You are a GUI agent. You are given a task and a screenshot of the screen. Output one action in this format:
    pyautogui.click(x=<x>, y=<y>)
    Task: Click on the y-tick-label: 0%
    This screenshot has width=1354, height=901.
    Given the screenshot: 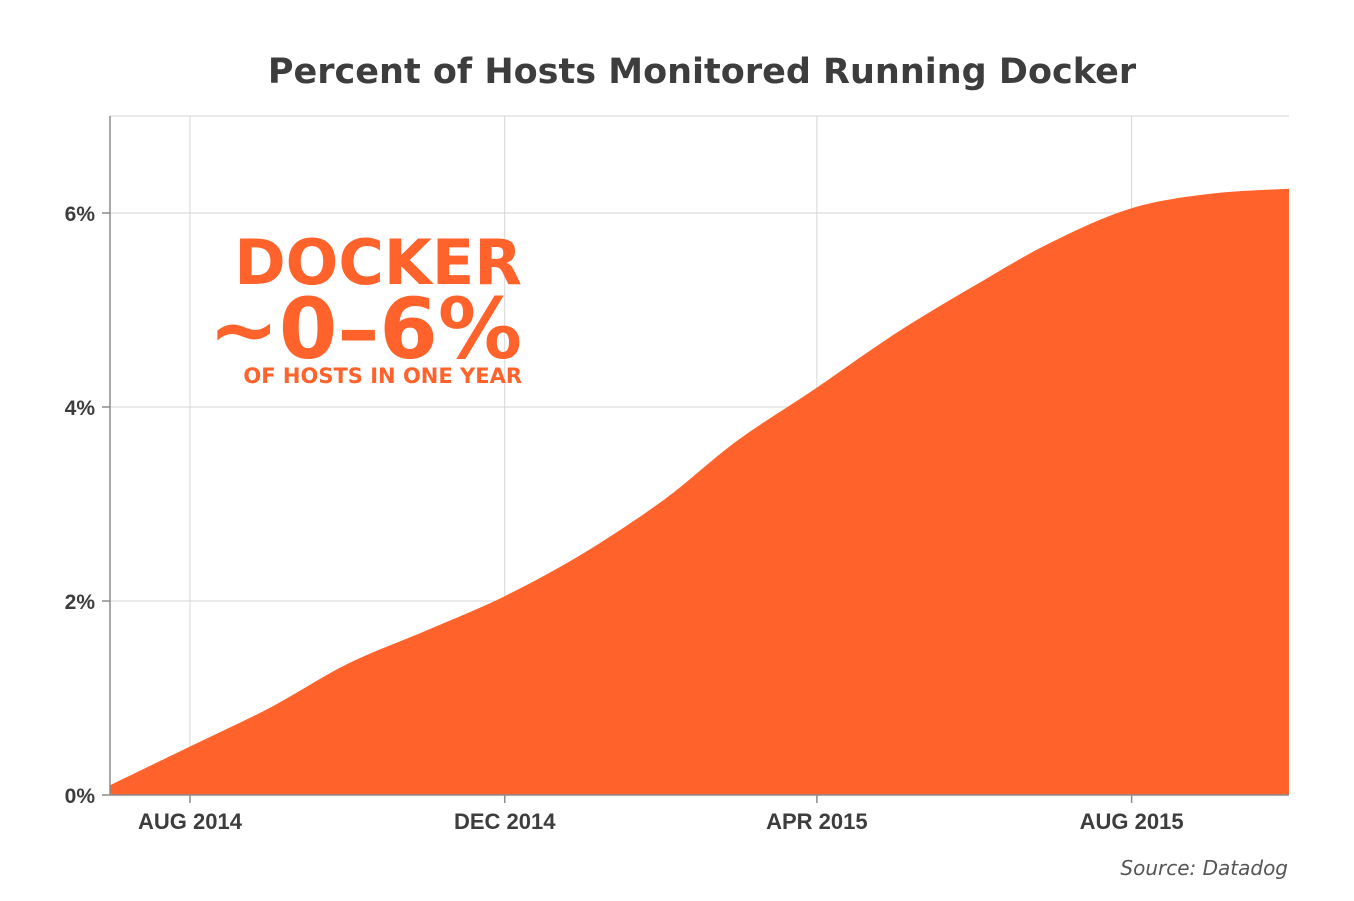 What is the action you would take?
    pyautogui.click(x=80, y=796)
    